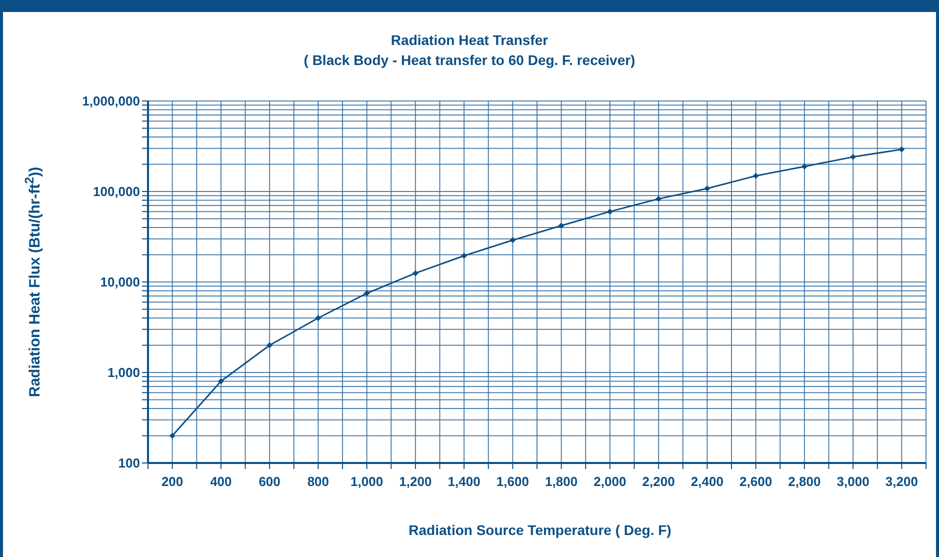  What do you see at coordinates (116, 192) in the screenshot?
I see `y-tick-label: 100,000` at bounding box center [116, 192].